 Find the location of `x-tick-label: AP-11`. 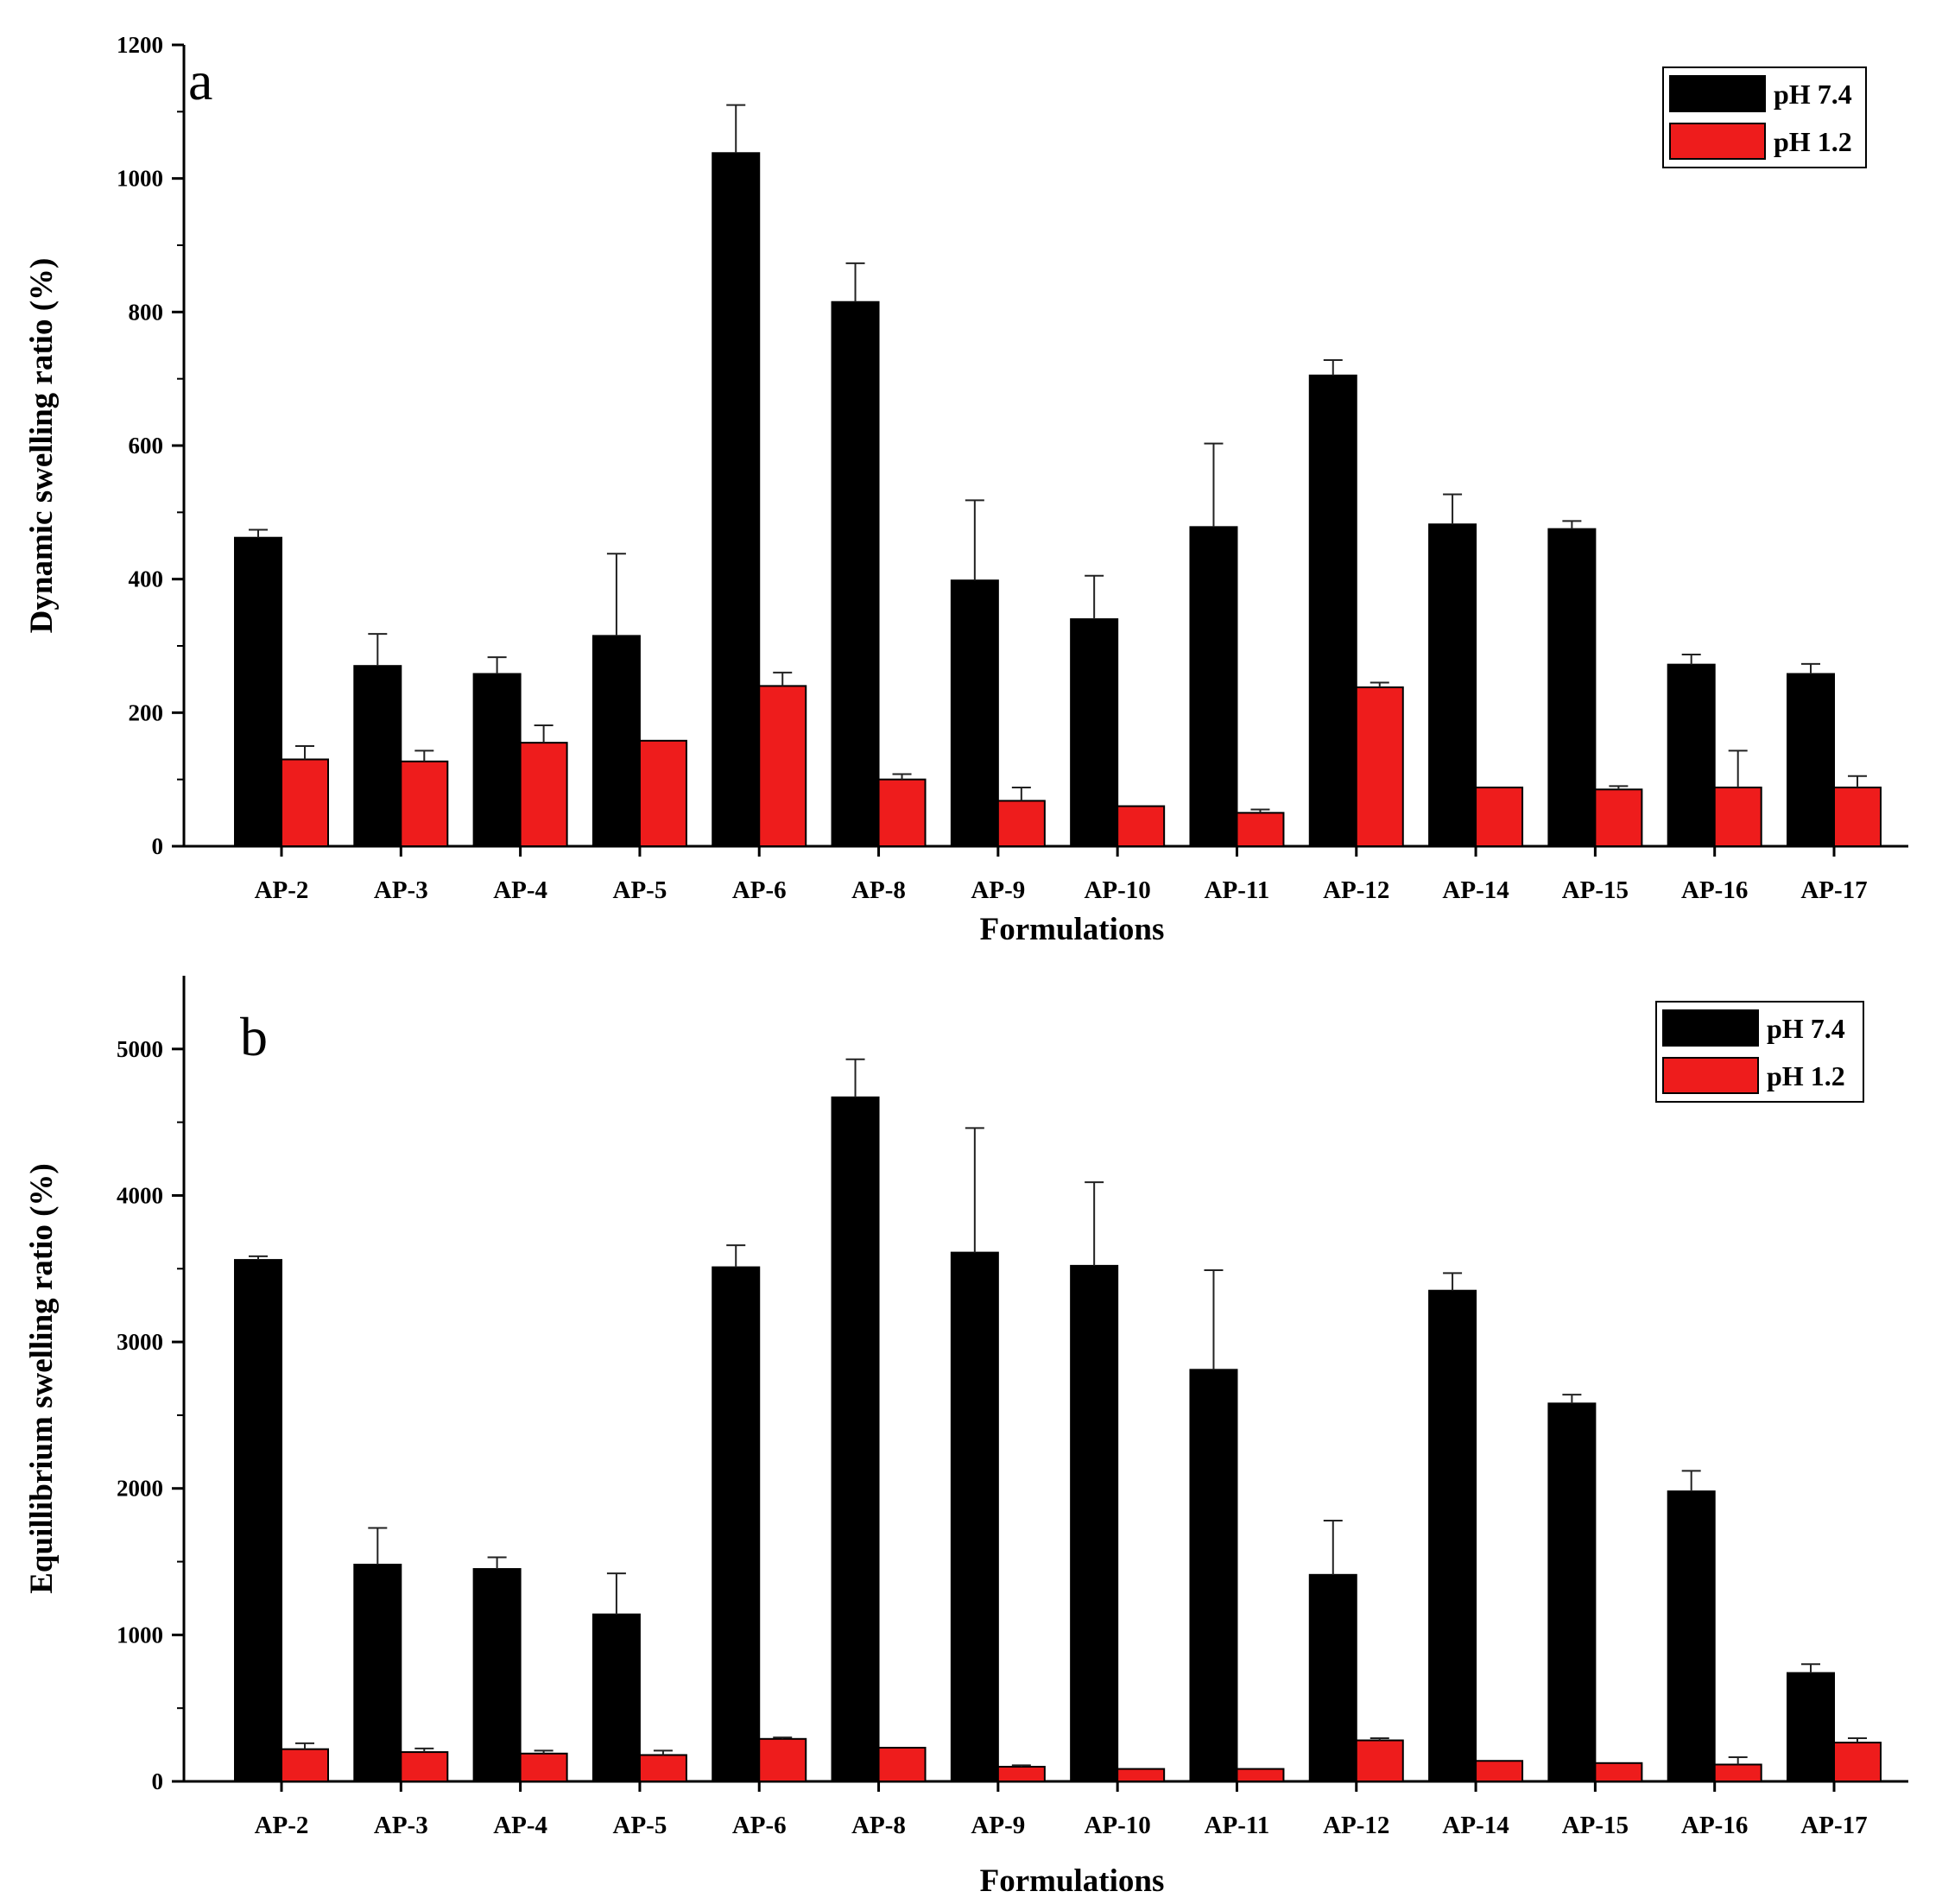

x-tick-label: AP-11 is located at coordinates (1237, 1826).